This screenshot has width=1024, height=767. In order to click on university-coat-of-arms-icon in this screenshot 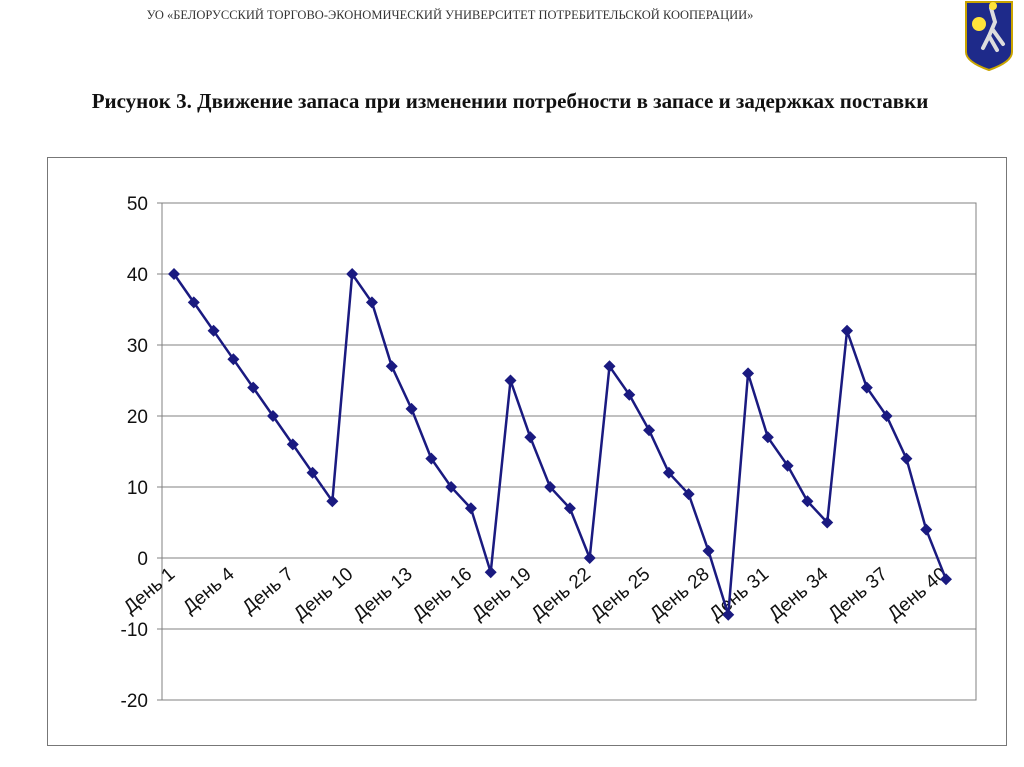, I will do `click(989, 36)`.